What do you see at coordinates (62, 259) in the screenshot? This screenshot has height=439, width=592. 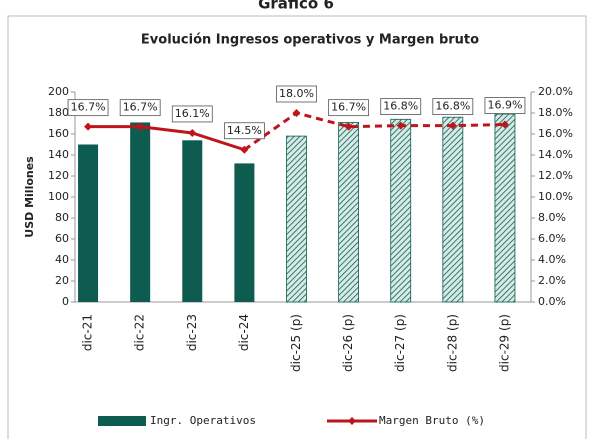 I see `y-tick-label: 40` at bounding box center [62, 259].